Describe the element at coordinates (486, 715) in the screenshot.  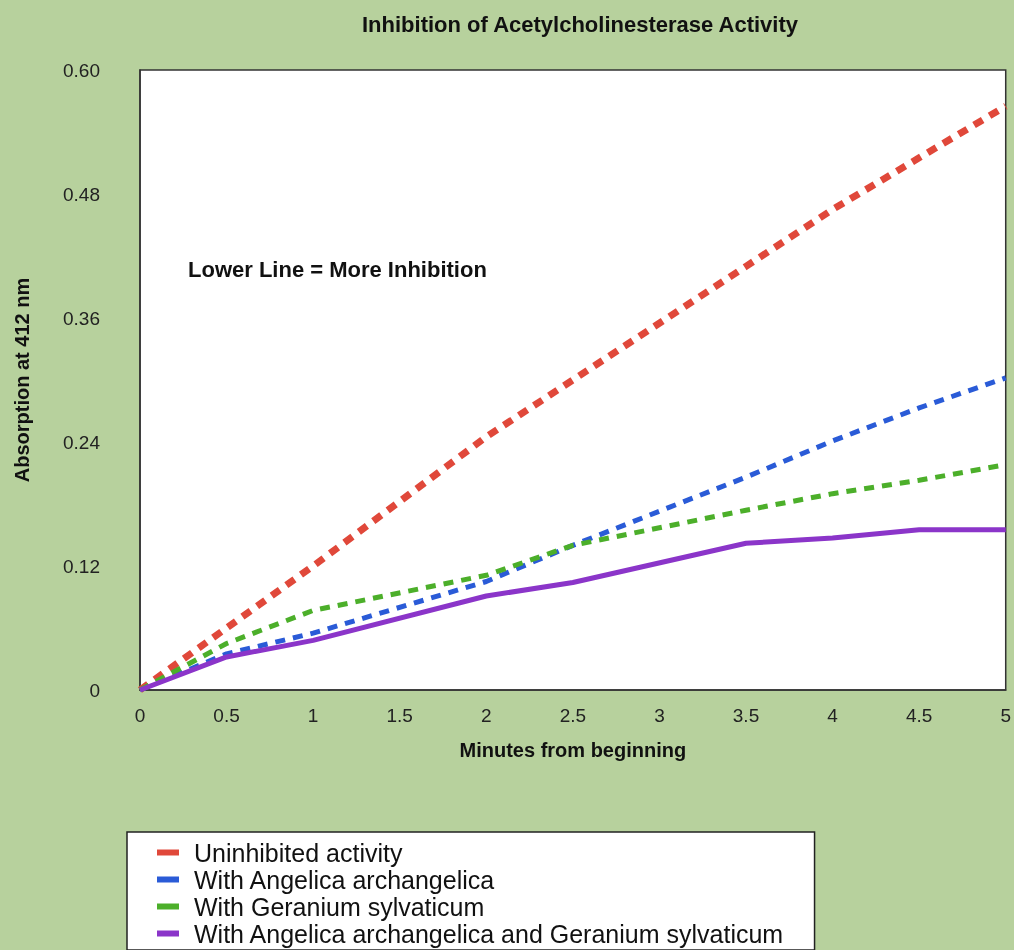
I see `x-tick-label: 2` at that location.